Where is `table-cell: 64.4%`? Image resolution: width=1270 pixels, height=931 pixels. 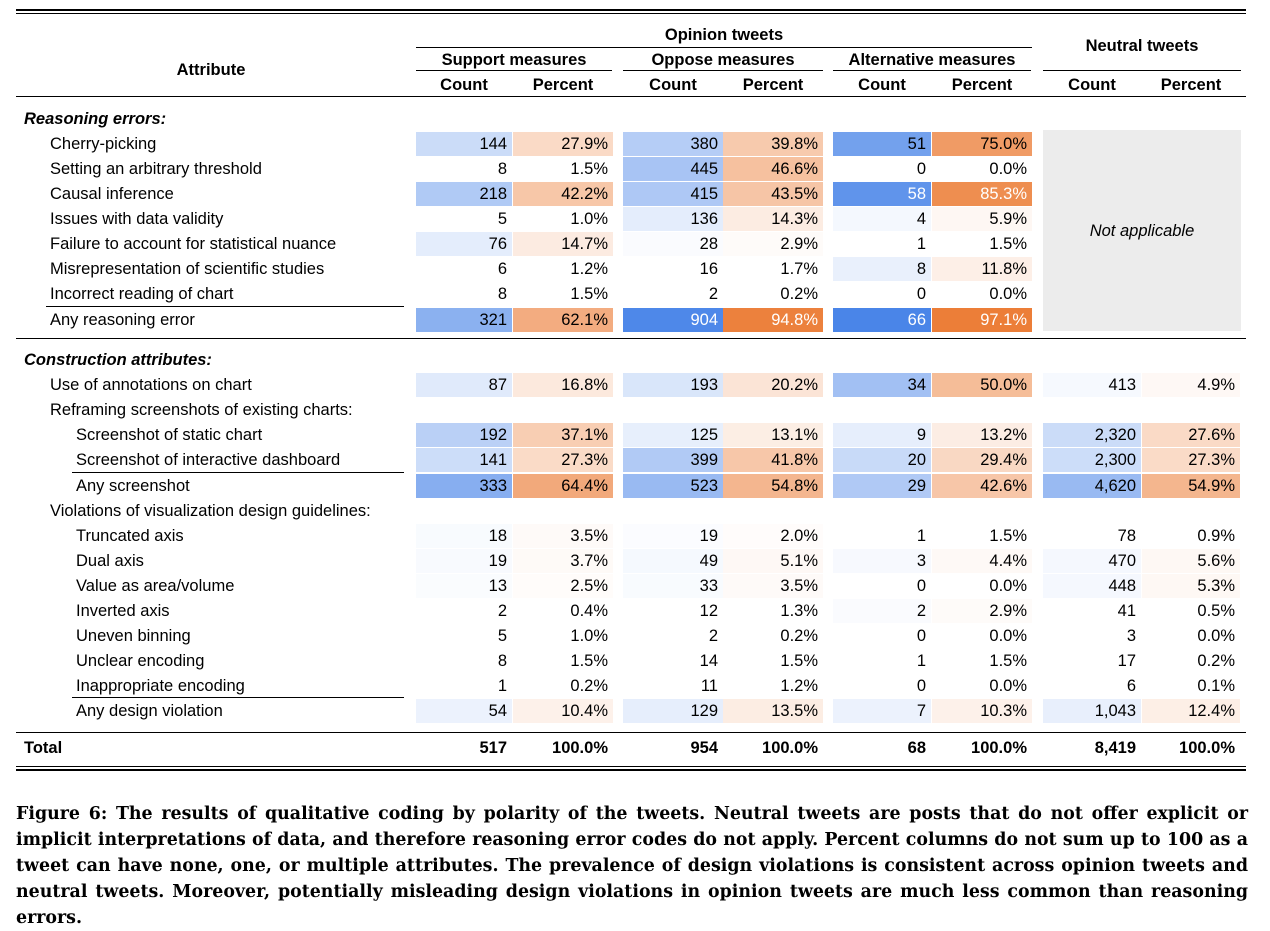
table-cell: 64.4% is located at coordinates (563, 486).